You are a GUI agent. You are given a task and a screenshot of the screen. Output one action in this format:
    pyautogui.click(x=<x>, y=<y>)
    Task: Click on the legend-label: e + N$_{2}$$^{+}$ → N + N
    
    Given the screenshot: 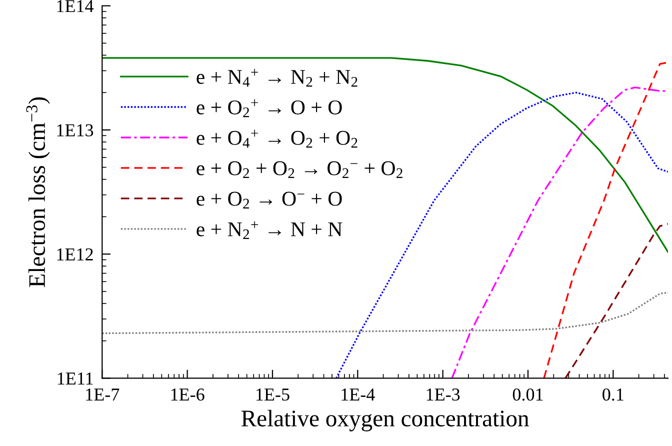 What is the action you would take?
    pyautogui.click(x=269, y=230)
    